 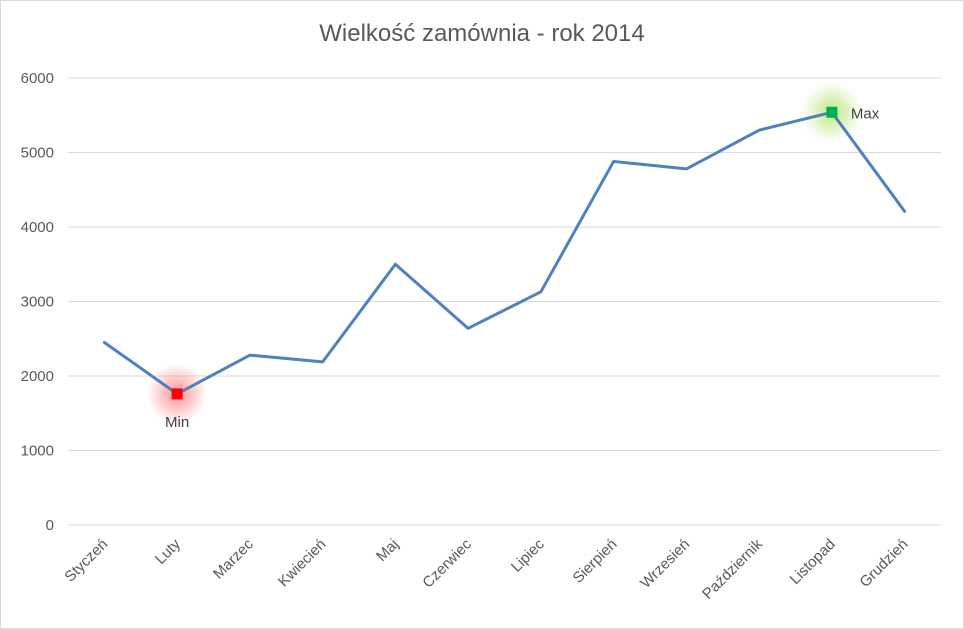 What do you see at coordinates (528, 555) in the screenshot?
I see `x-tick-label: Lipiec` at bounding box center [528, 555].